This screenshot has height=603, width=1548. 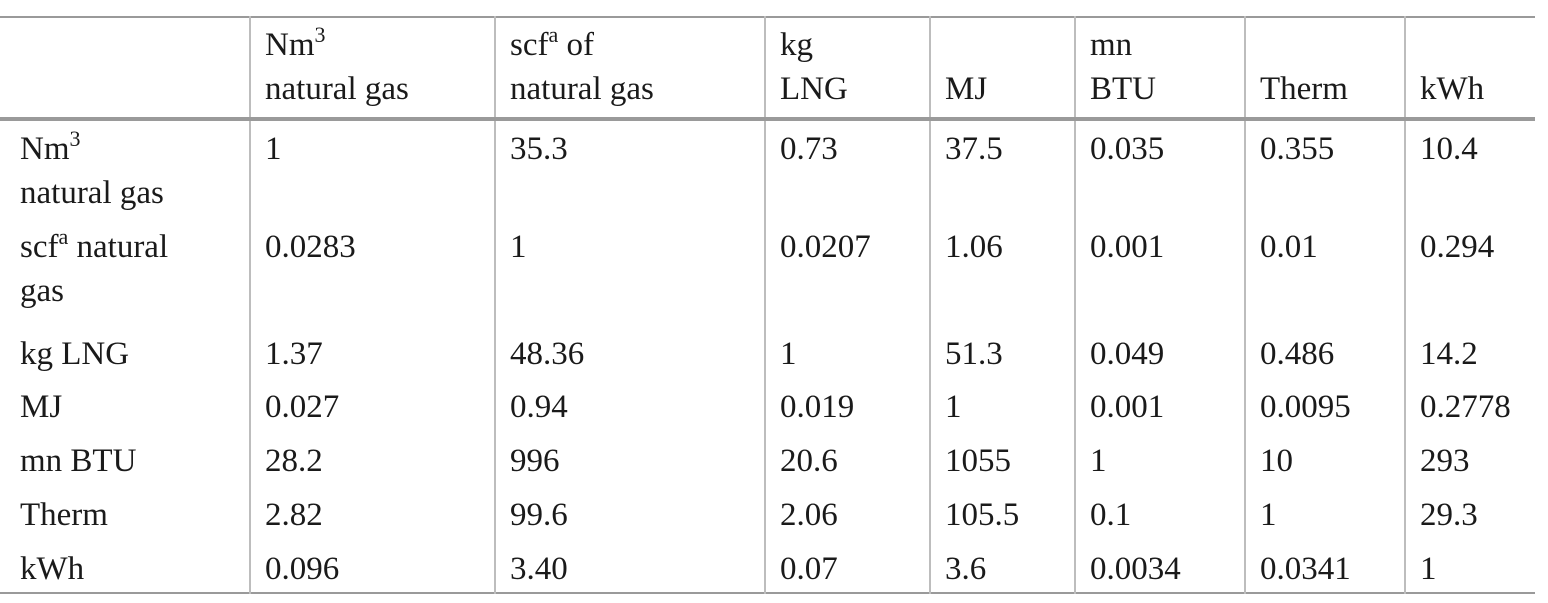 What do you see at coordinates (78, 461) in the screenshot?
I see `text: mn BTU` at bounding box center [78, 461].